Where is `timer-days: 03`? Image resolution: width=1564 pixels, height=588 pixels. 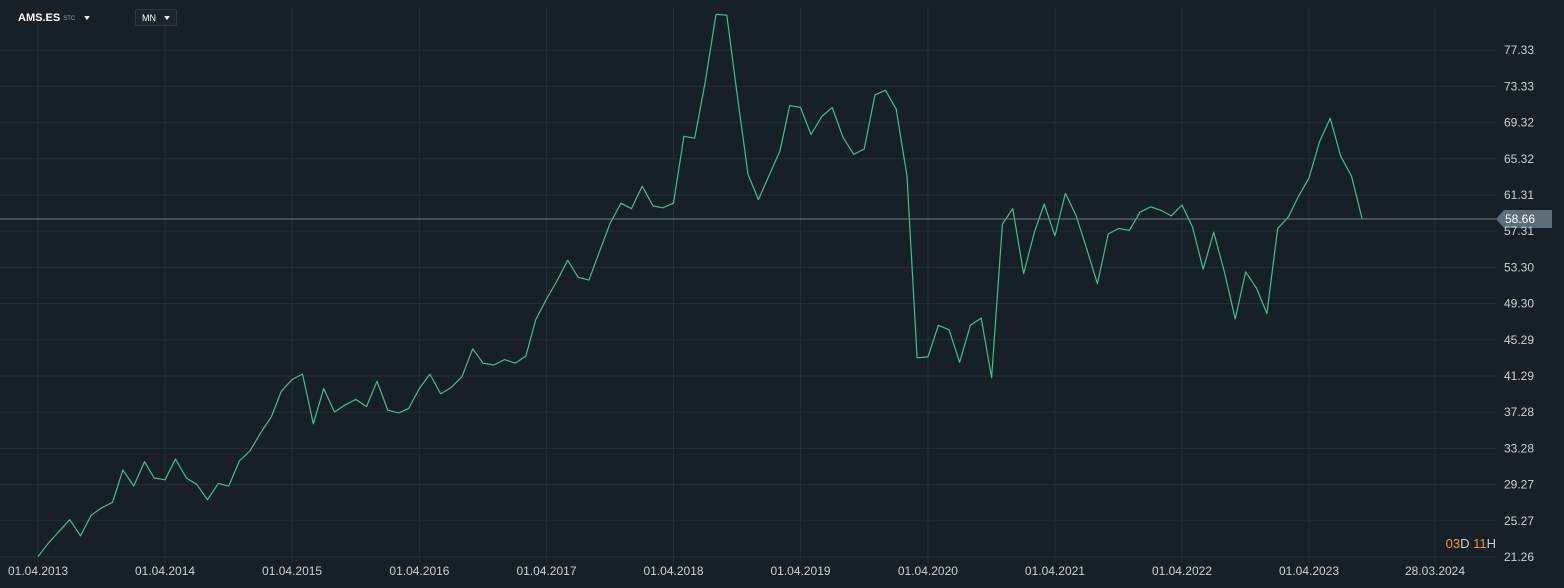
timer-days: 03 is located at coordinates (1453, 543).